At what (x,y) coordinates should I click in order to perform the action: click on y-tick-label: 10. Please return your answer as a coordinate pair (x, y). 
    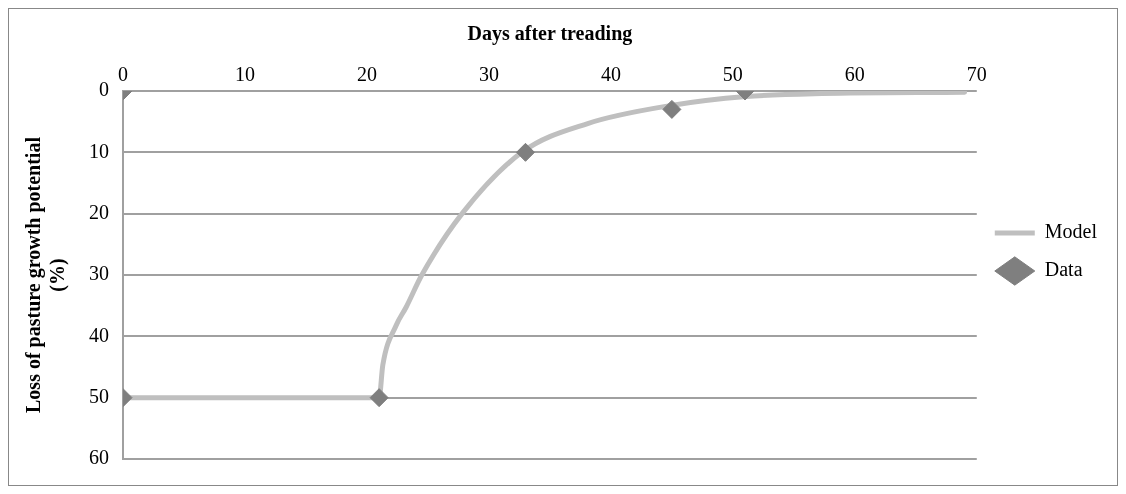
    Looking at the image, I should click on (99, 150).